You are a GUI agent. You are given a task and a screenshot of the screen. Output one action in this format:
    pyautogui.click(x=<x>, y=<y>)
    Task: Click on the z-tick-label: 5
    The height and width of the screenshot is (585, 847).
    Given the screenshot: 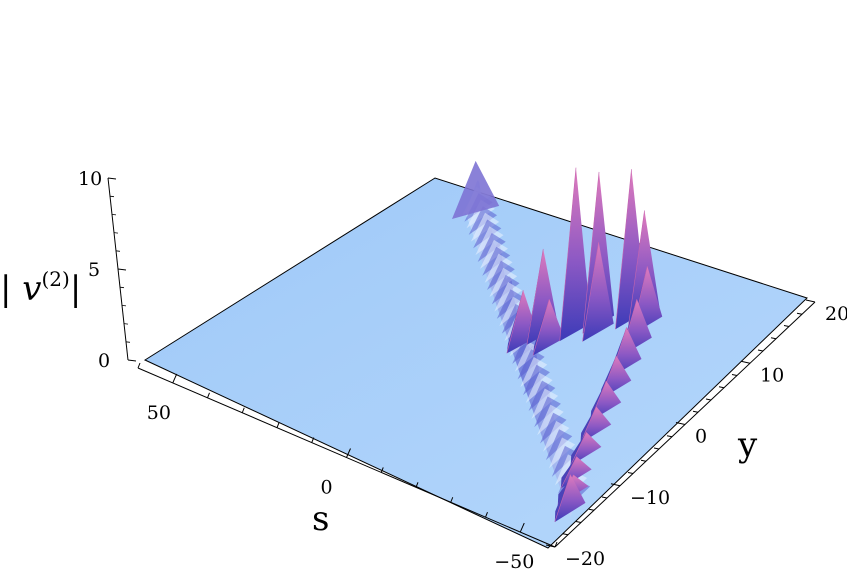 What is the action you would take?
    pyautogui.click(x=94, y=270)
    